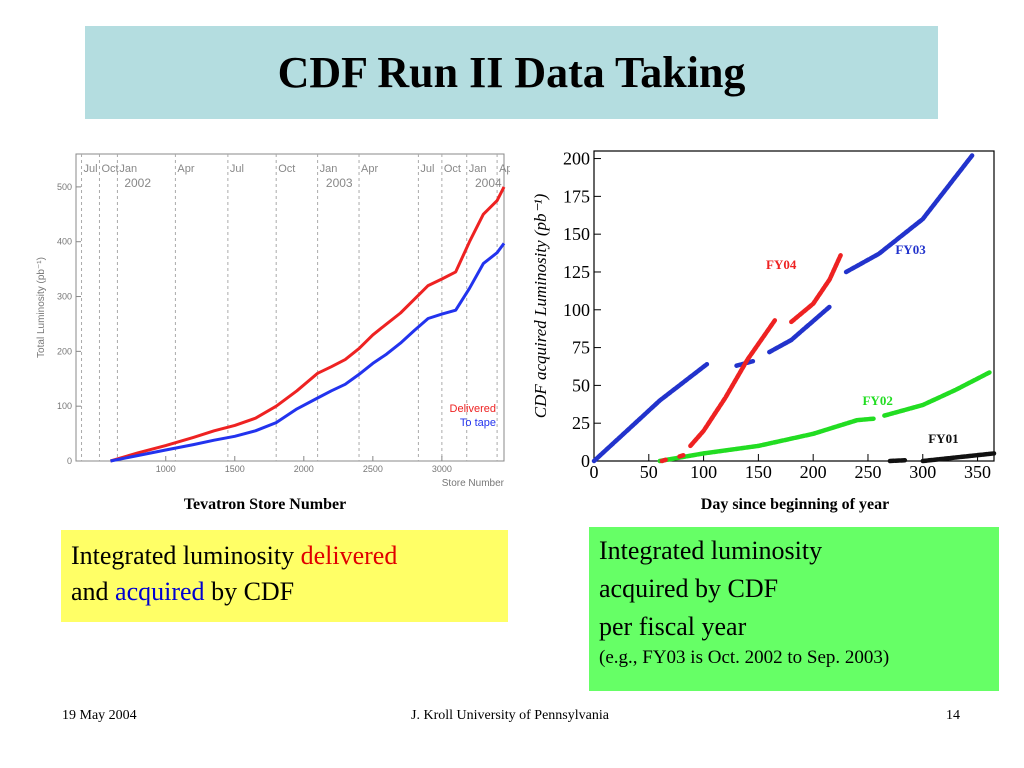 This screenshot has width=1024, height=768. What do you see at coordinates (910, 249) in the screenshot?
I see `series-label-fy03: FY03` at bounding box center [910, 249].